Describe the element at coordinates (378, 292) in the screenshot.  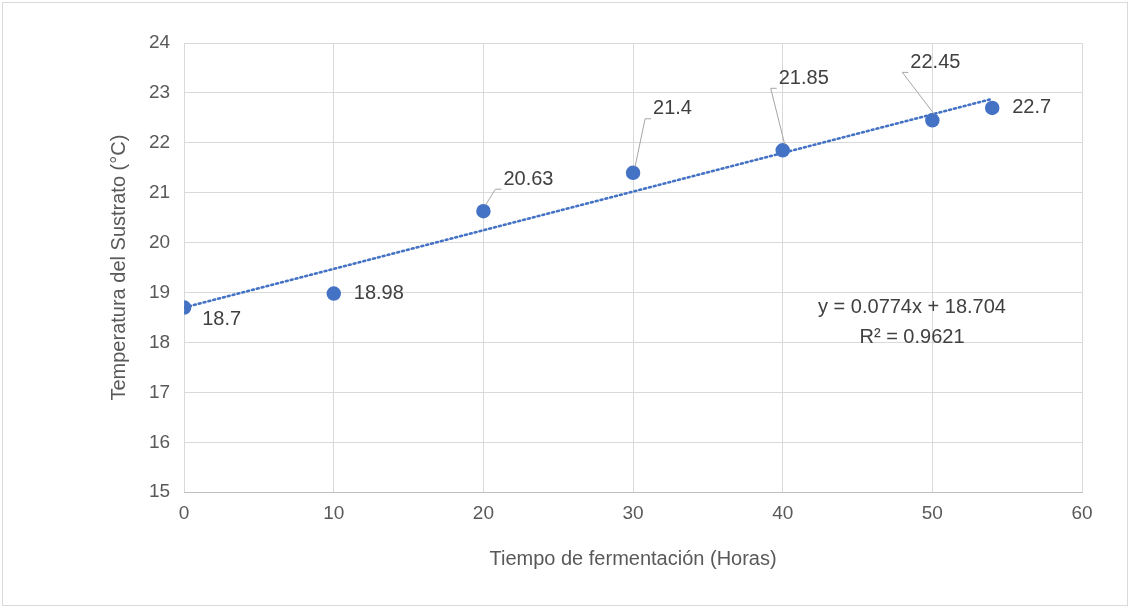
I see `data-label: 18.98` at that location.